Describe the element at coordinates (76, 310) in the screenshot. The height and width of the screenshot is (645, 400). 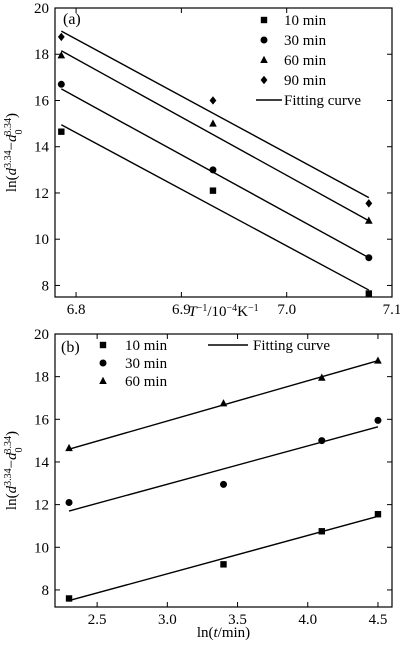
I see `x-tick-label: 6.8` at that location.